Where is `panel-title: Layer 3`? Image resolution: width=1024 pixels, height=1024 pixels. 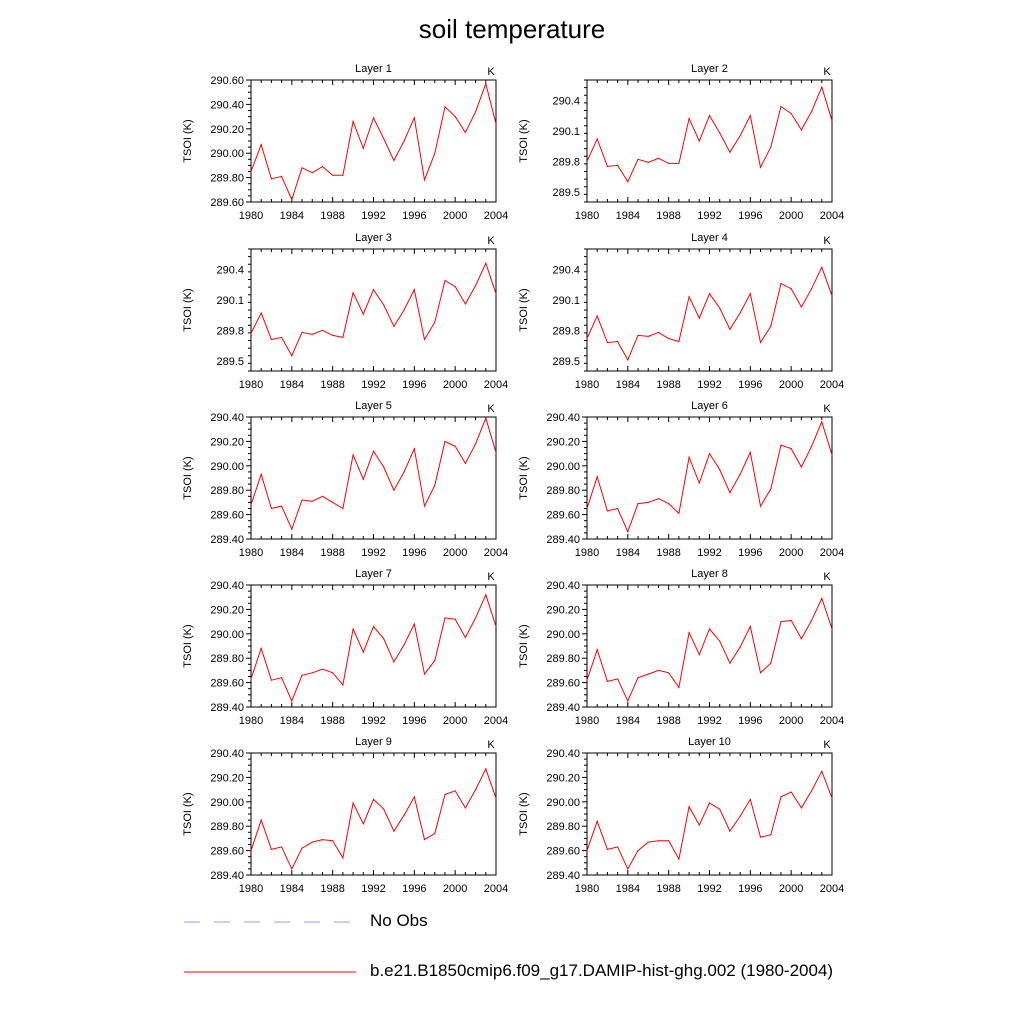
panel-title: Layer 3 is located at coordinates (373, 238).